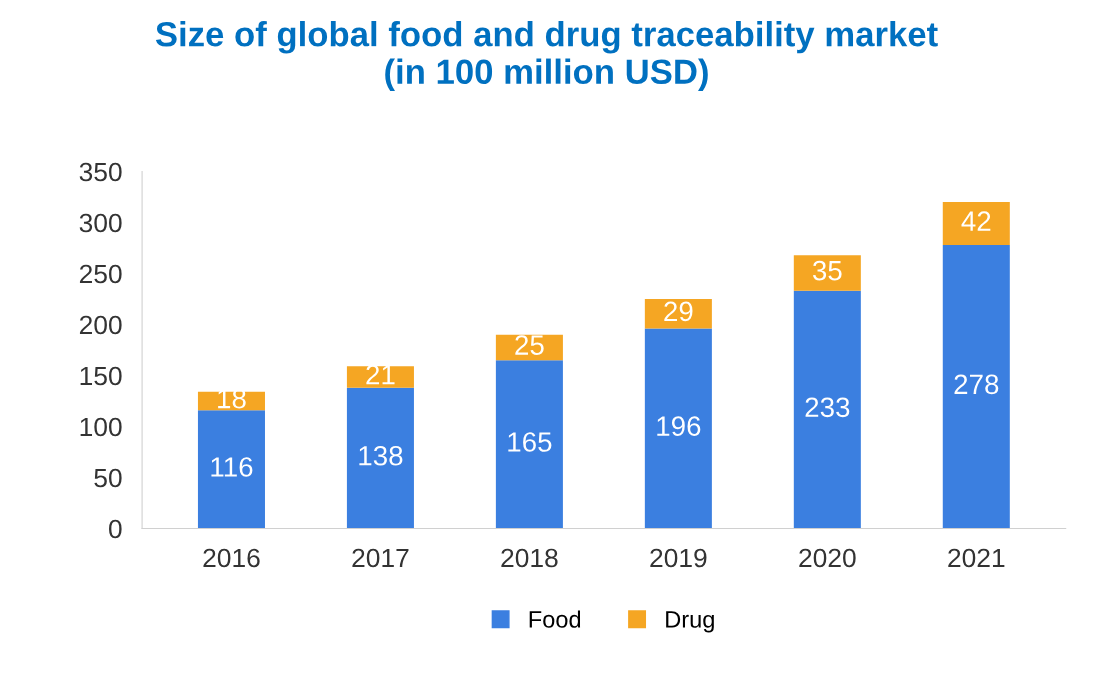 The width and height of the screenshot is (1093, 700). I want to click on legend-label: Drug, so click(690, 622).